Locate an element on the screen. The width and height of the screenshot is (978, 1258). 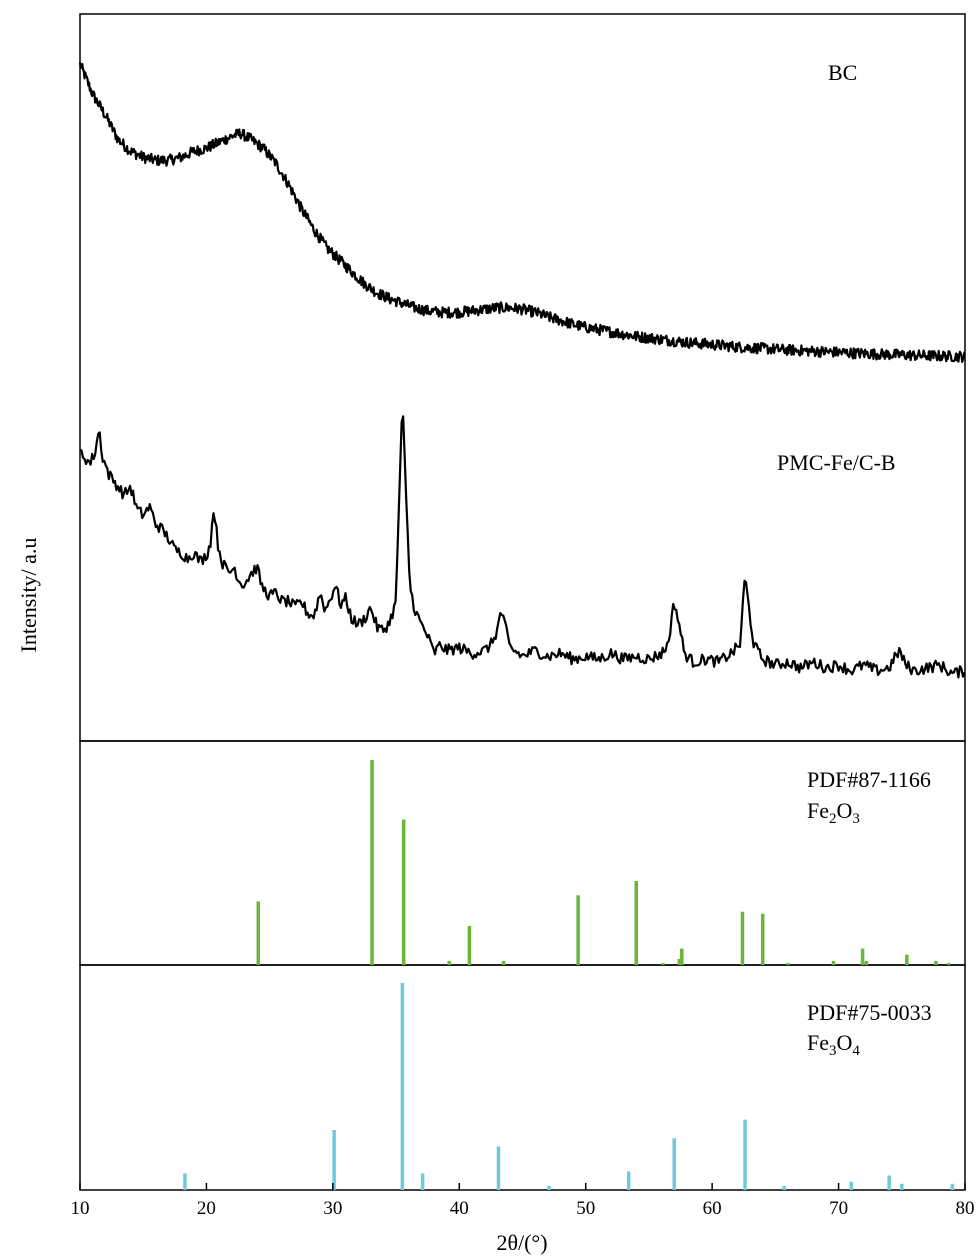
x-tick-label: 70 is located at coordinates (838, 1208).